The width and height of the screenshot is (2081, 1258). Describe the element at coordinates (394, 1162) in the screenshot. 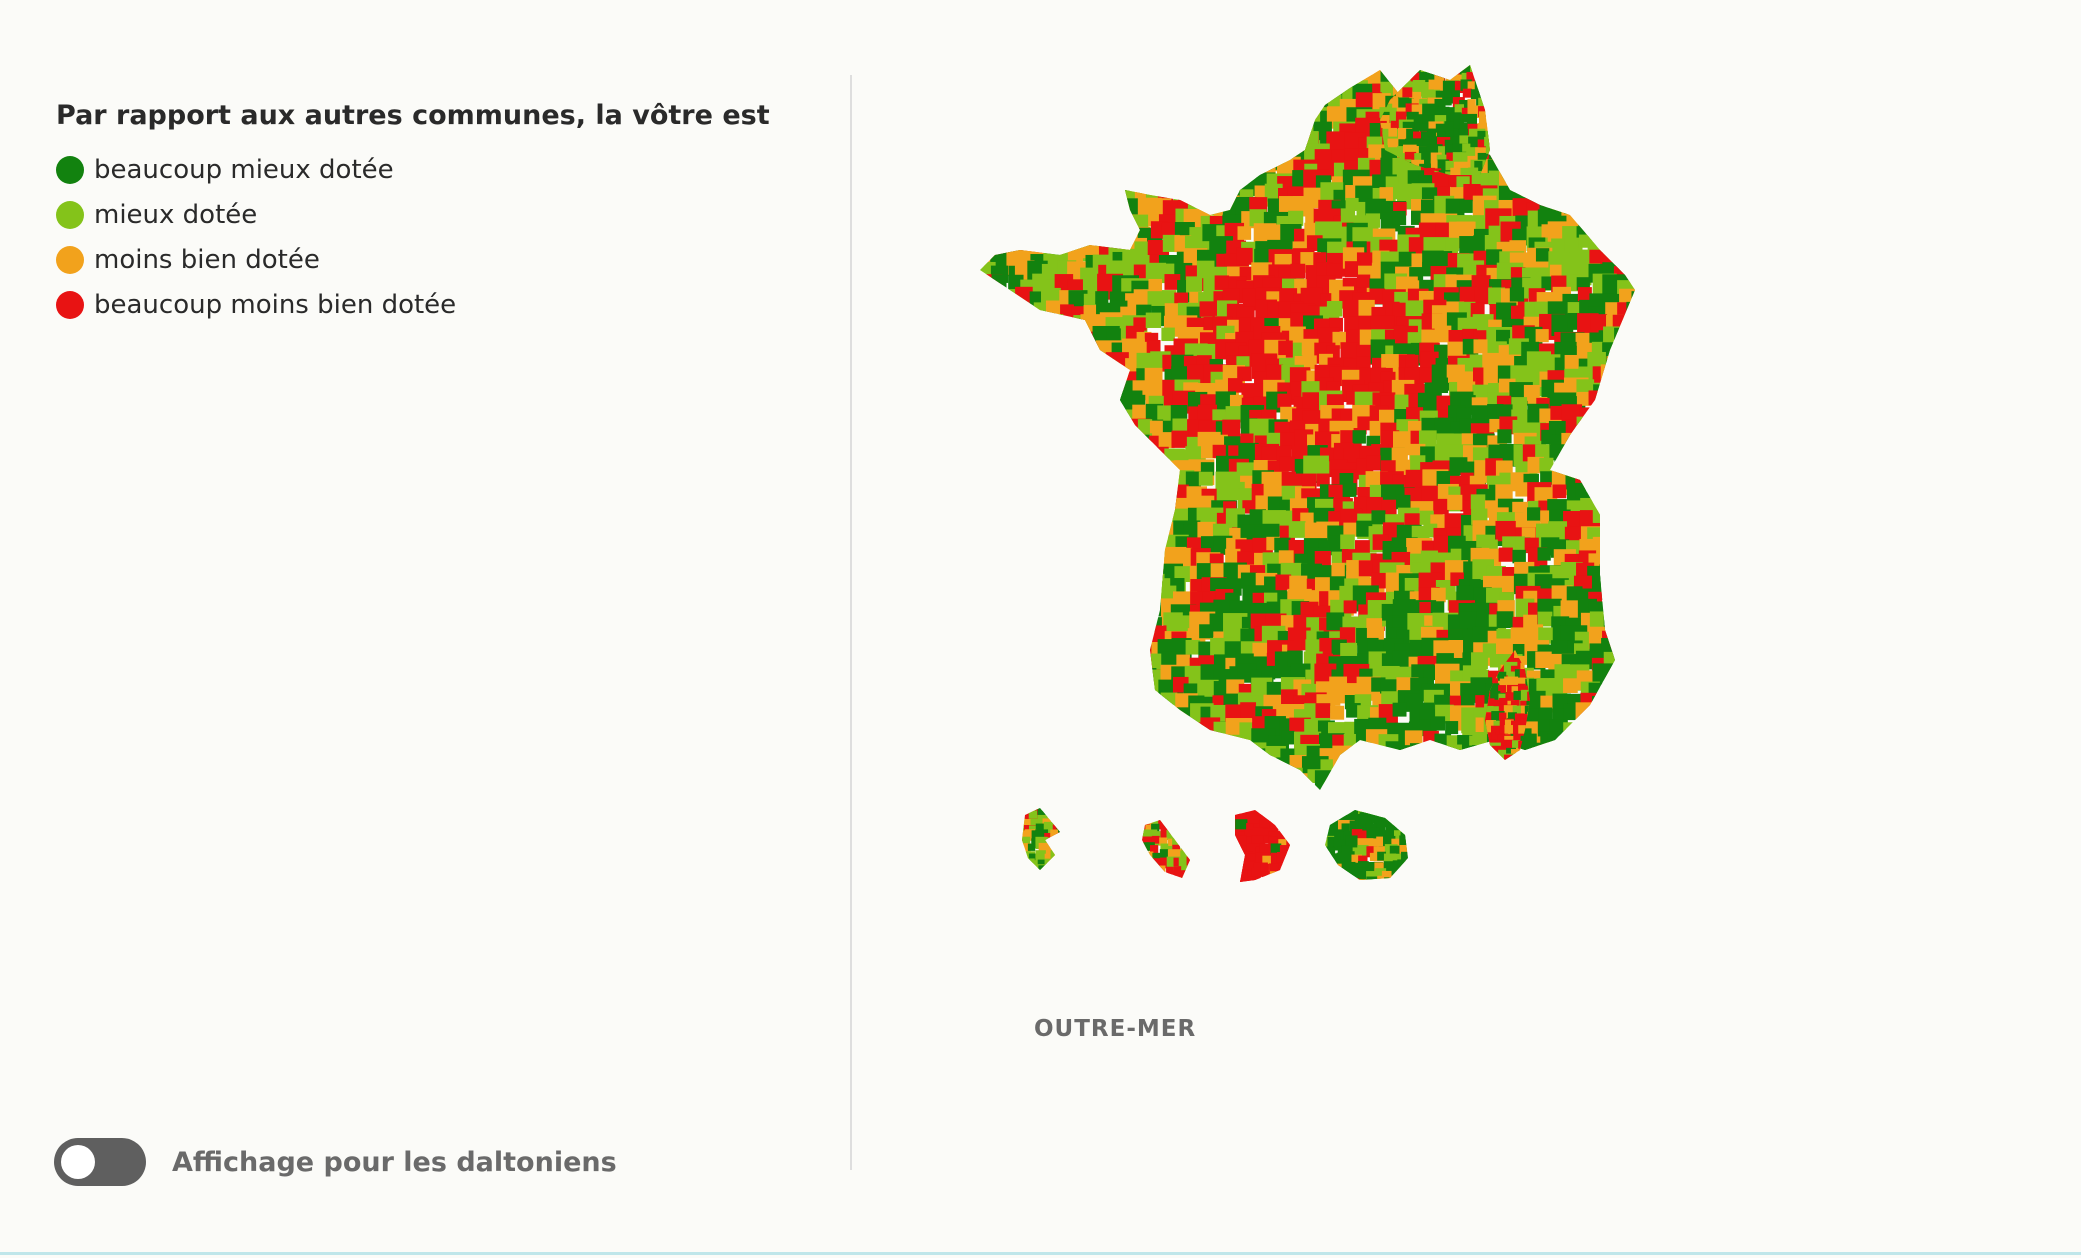

I see `colorblind-toggle-label: Affichage pour les daltoniens` at that location.